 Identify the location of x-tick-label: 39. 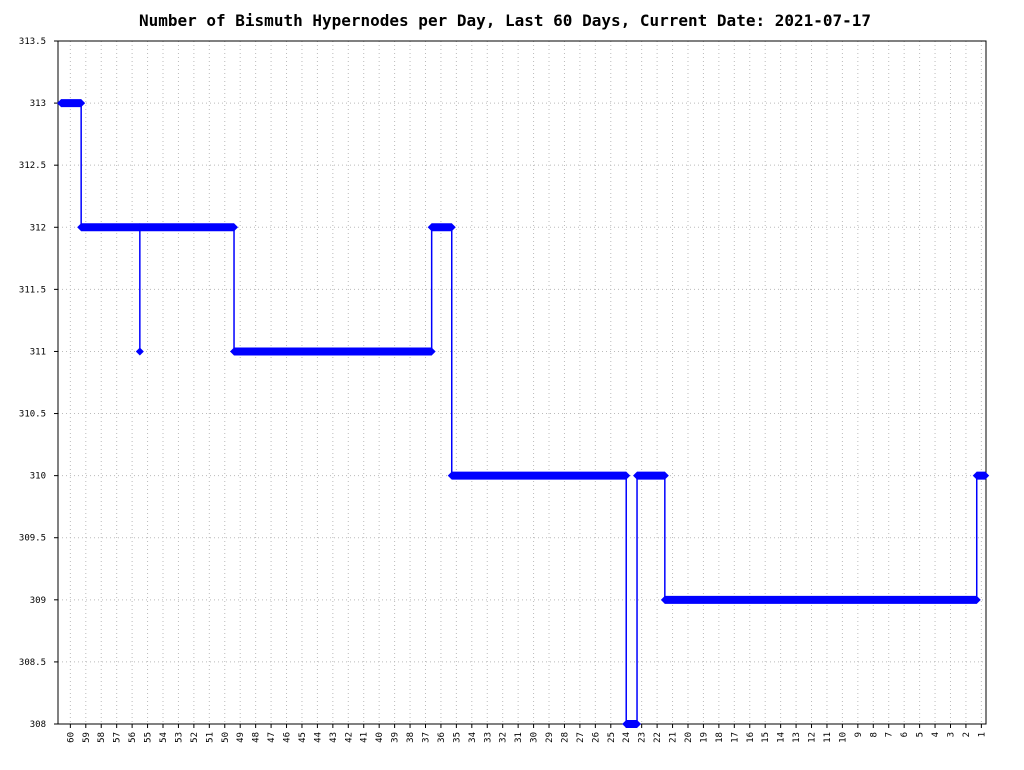
(396, 737).